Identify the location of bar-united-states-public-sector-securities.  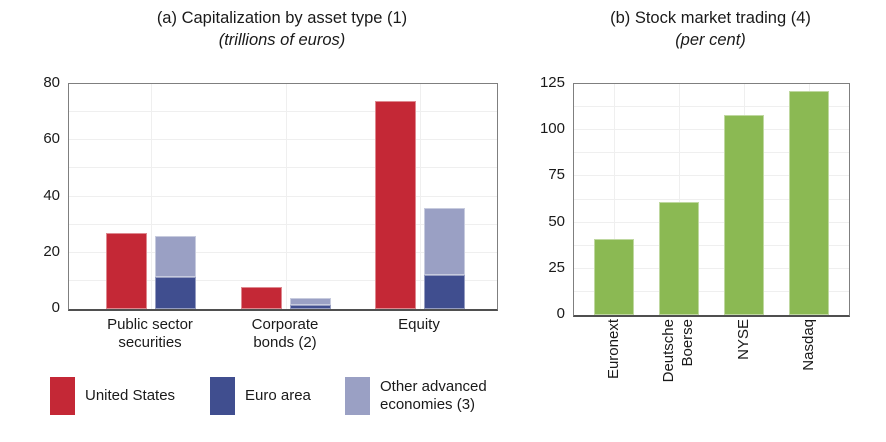
(126, 271).